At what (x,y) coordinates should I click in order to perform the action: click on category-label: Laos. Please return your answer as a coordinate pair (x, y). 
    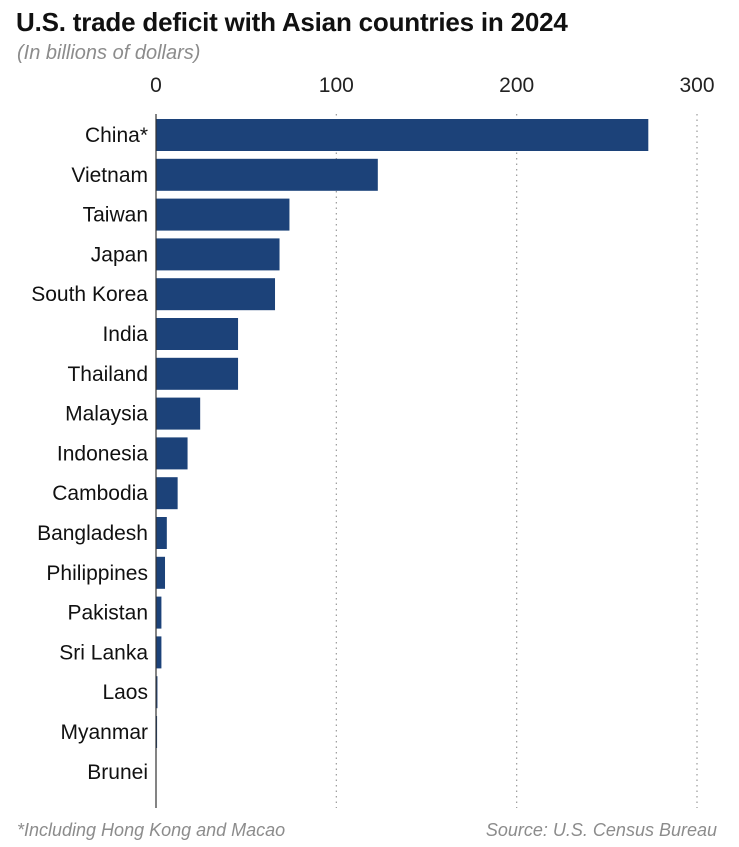
    Looking at the image, I should click on (125, 692).